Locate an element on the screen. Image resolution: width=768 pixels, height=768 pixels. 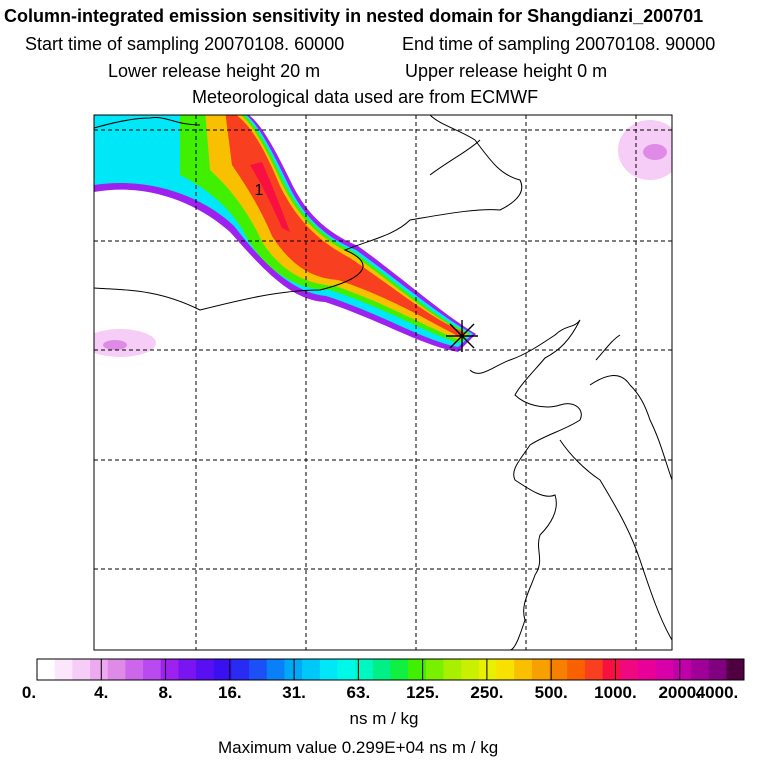
colorbar-tick-label: 31. is located at coordinates (294, 692).